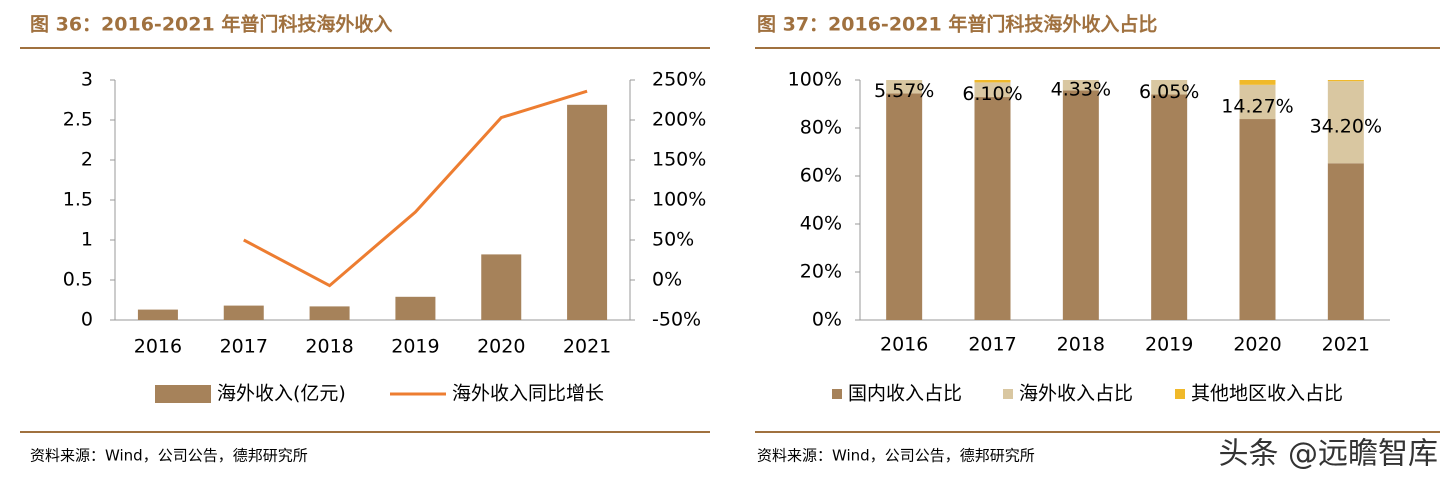 Image resolution: width=1452 pixels, height=485 pixels. I want to click on data-label: 34.20%, so click(1346, 127).